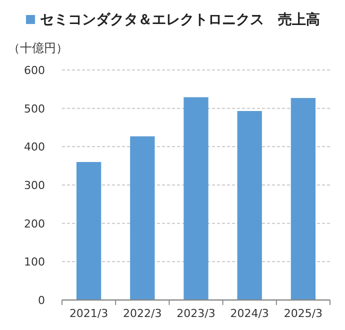 The width and height of the screenshot is (345, 330). Describe the element at coordinates (34, 262) in the screenshot. I see `y-tick-label: 100` at that location.